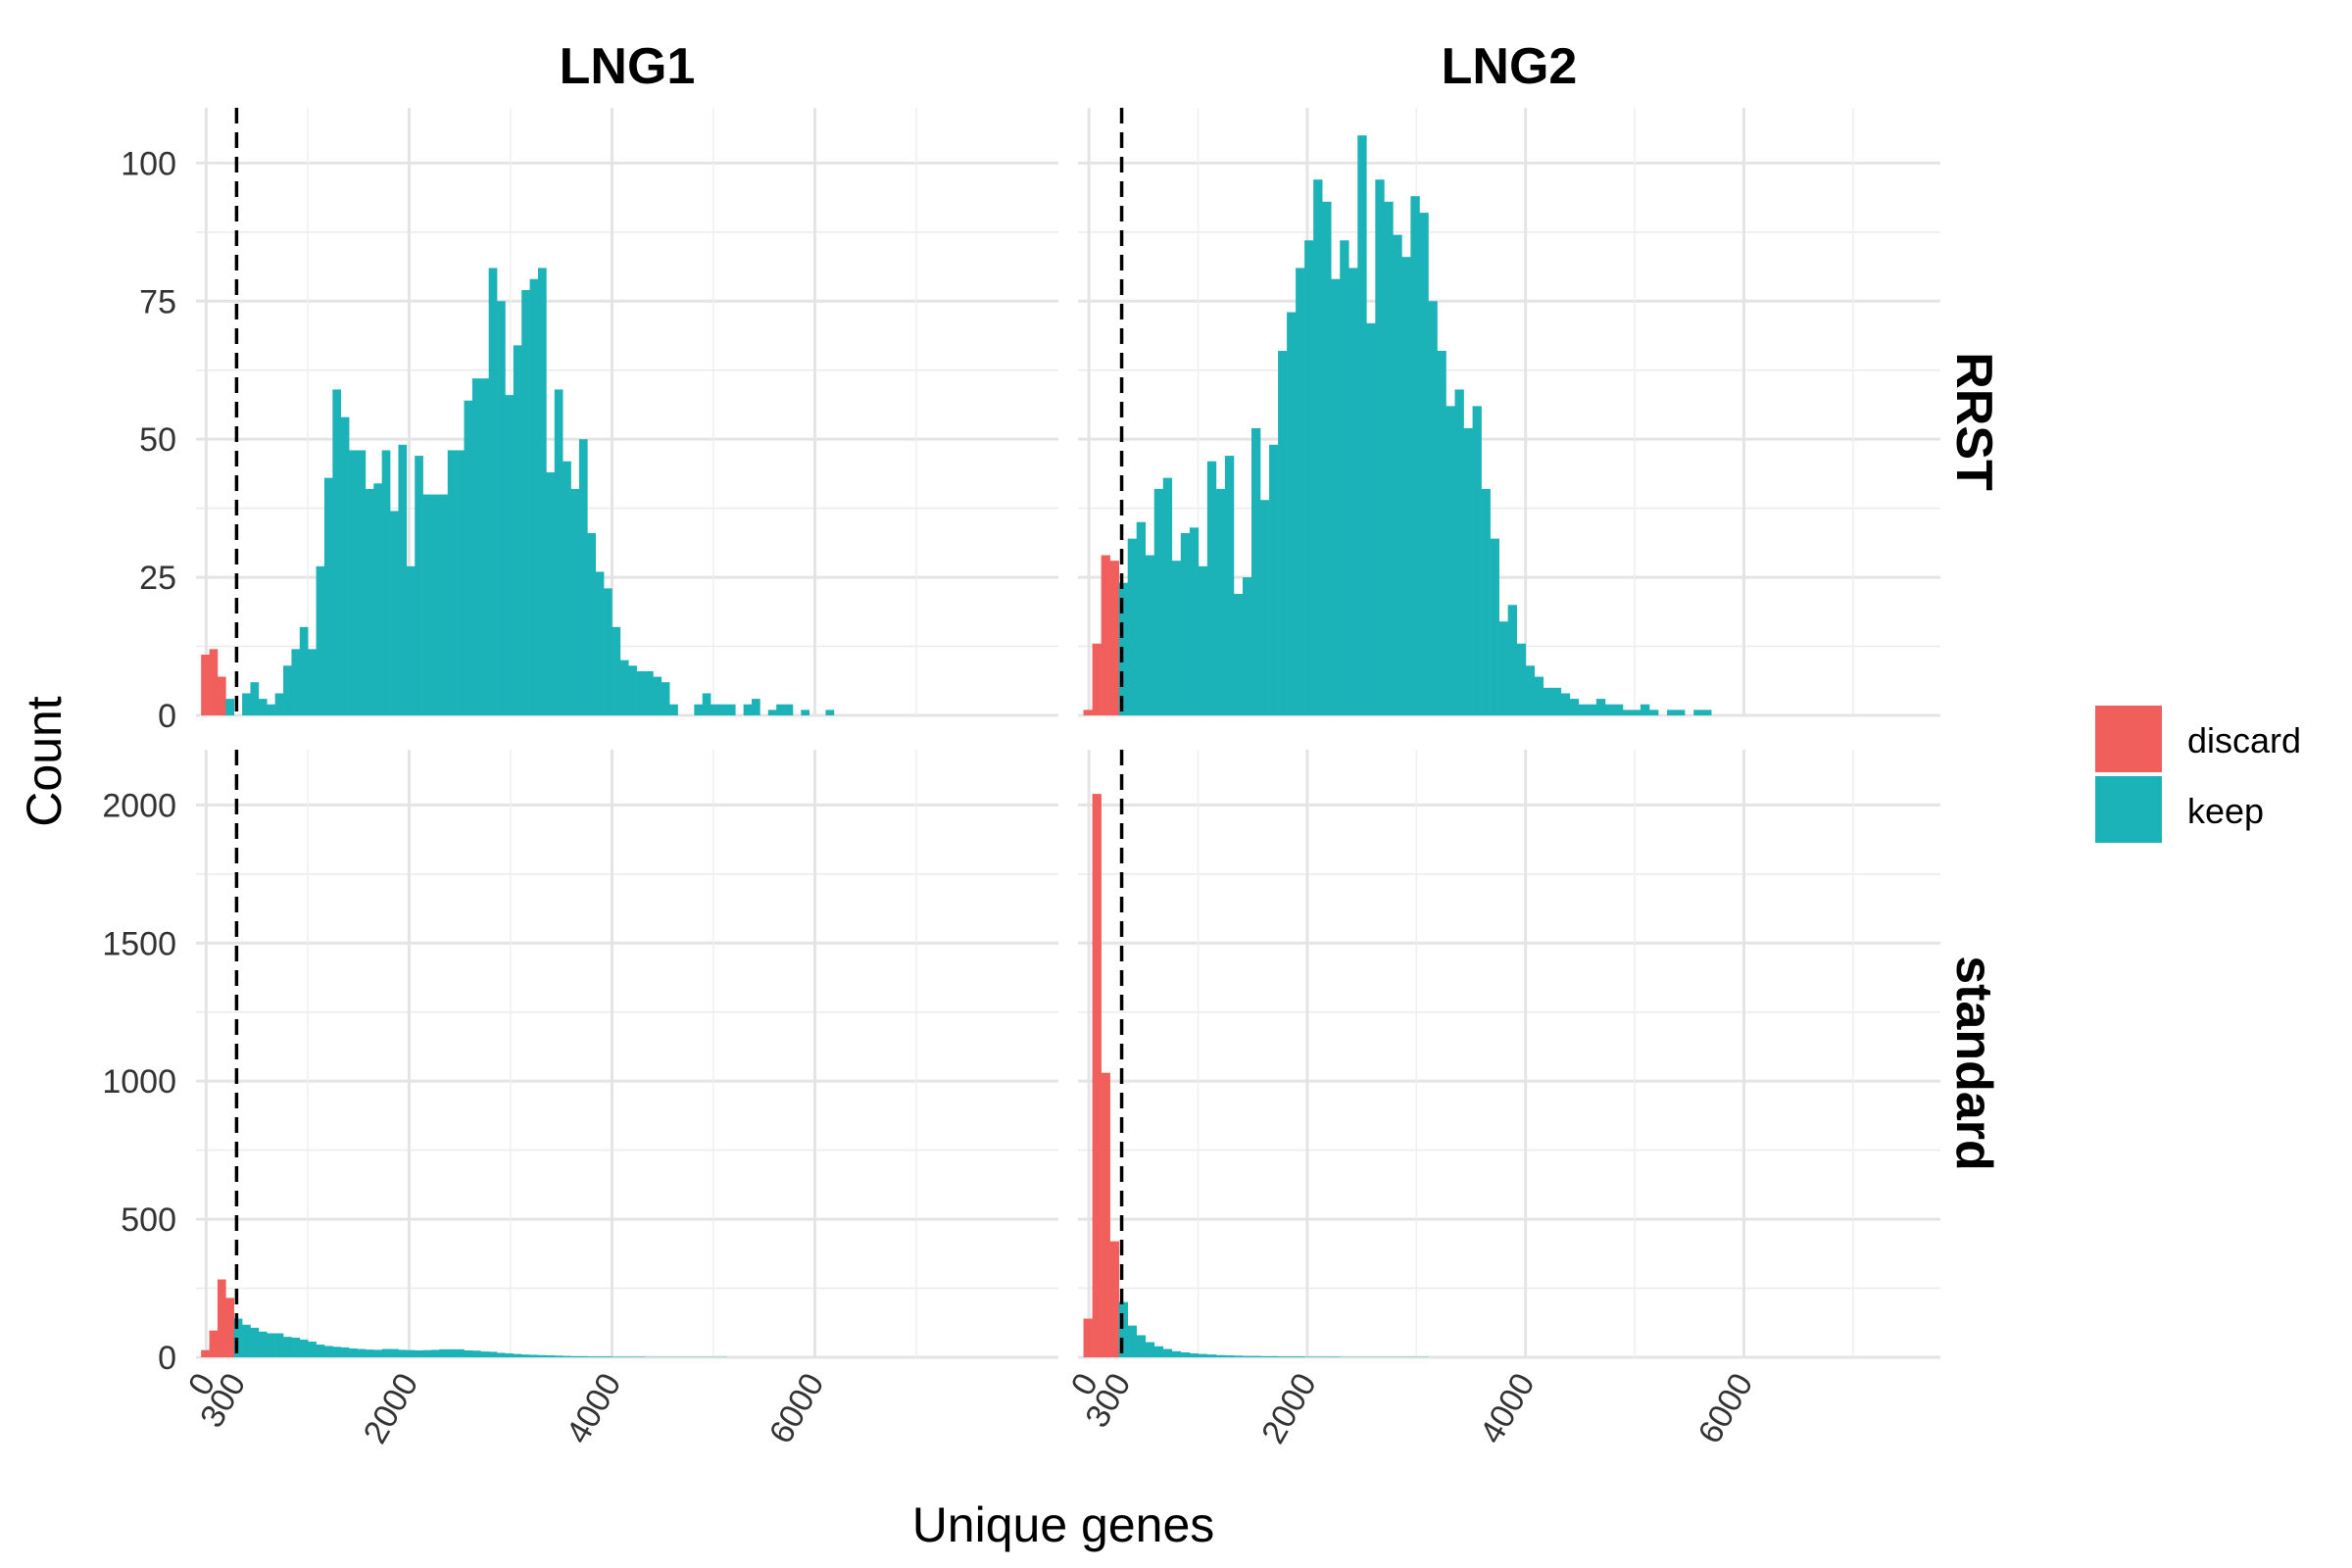  What do you see at coordinates (1973, 421) in the screenshot?
I see `facet-row-label: RRST` at bounding box center [1973, 421].